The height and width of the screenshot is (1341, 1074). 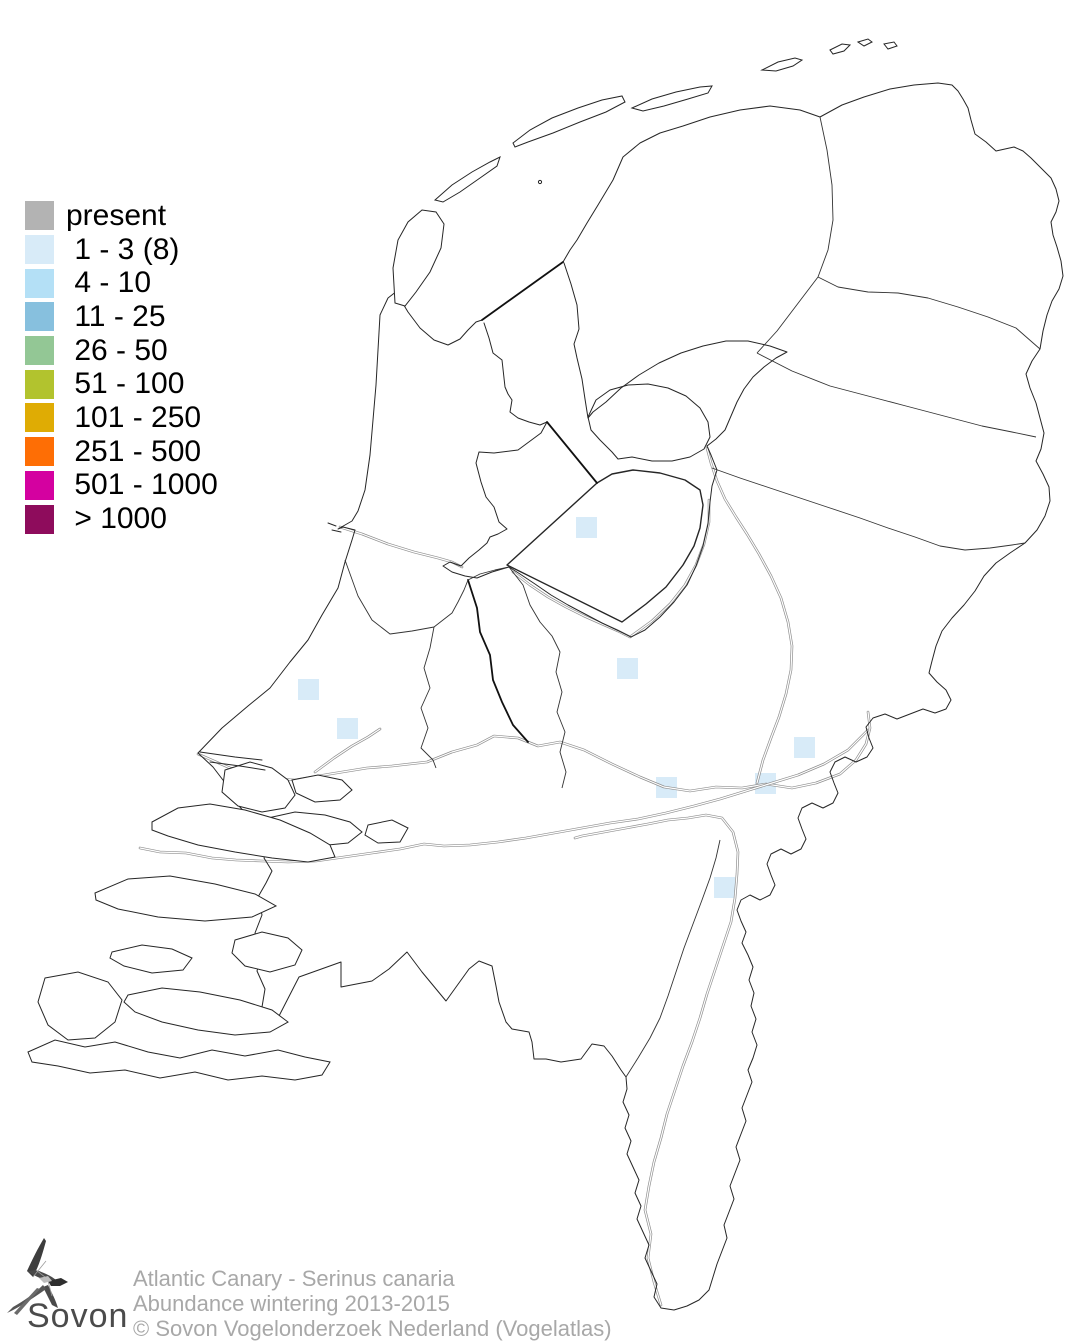 I want to click on legend-label: 1 - 3 (8), so click(x=123, y=249).